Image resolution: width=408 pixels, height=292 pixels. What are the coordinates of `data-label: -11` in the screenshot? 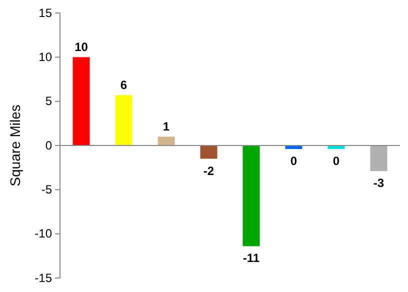 It's located at (251, 258).